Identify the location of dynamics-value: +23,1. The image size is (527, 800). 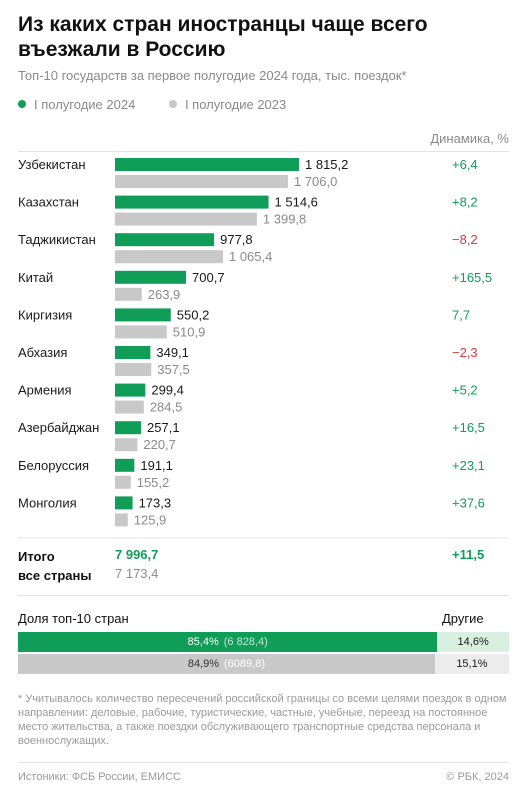
(468, 465).